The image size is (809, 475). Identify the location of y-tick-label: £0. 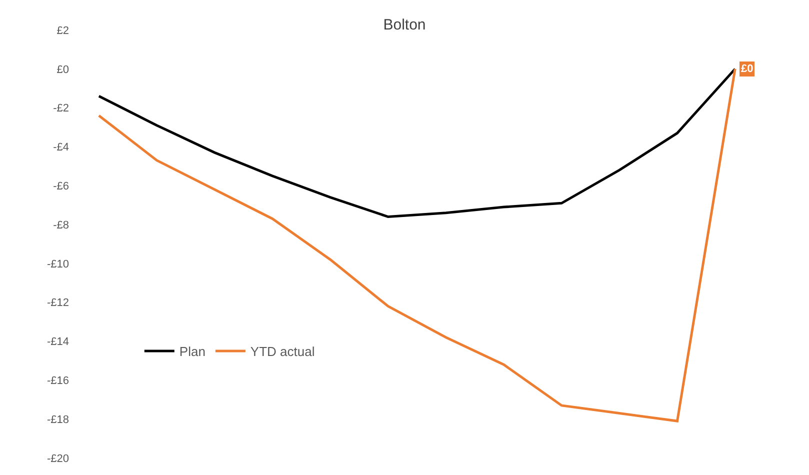
(62, 70).